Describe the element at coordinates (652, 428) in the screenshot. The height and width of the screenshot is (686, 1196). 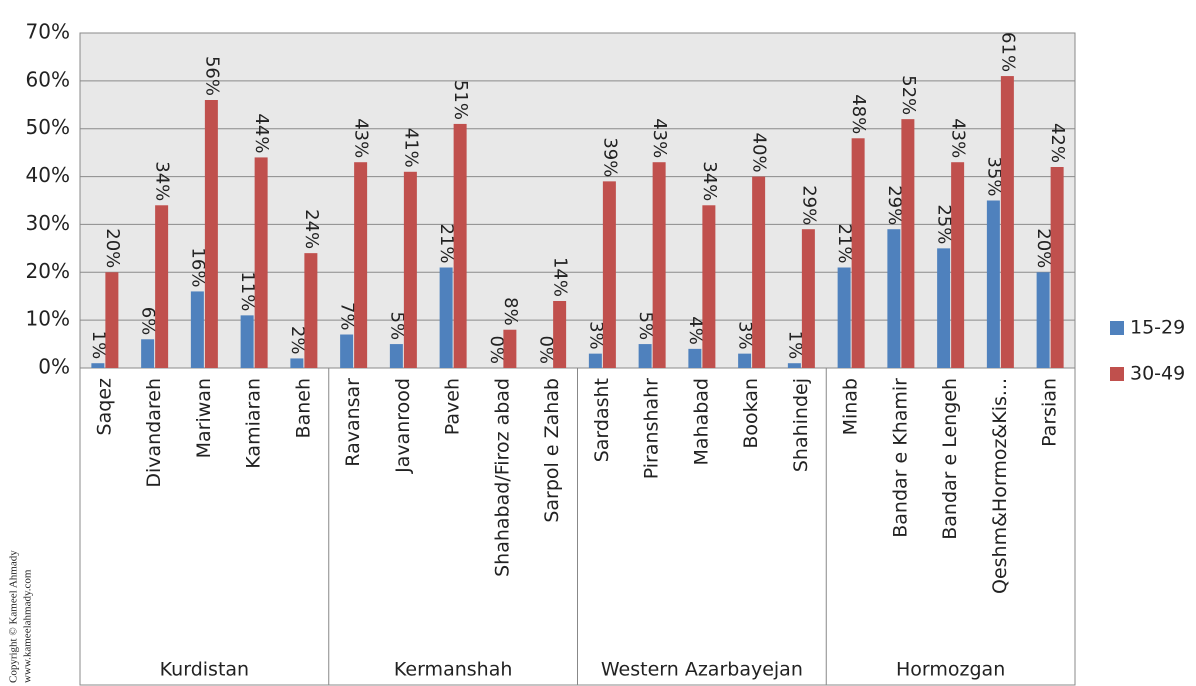
I see `x-tick-label: Piranshahr` at that location.